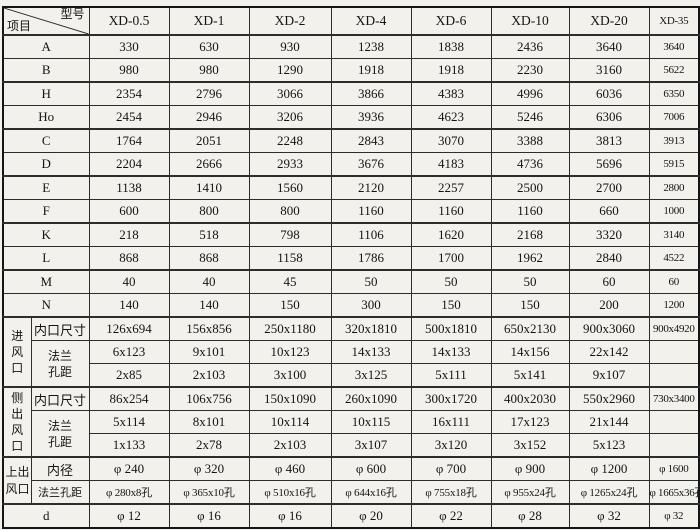 Image resolution: width=700 pixels, height=530 pixels. What do you see at coordinates (674, 70) in the screenshot?
I see `cell-value: 5622` at bounding box center [674, 70].